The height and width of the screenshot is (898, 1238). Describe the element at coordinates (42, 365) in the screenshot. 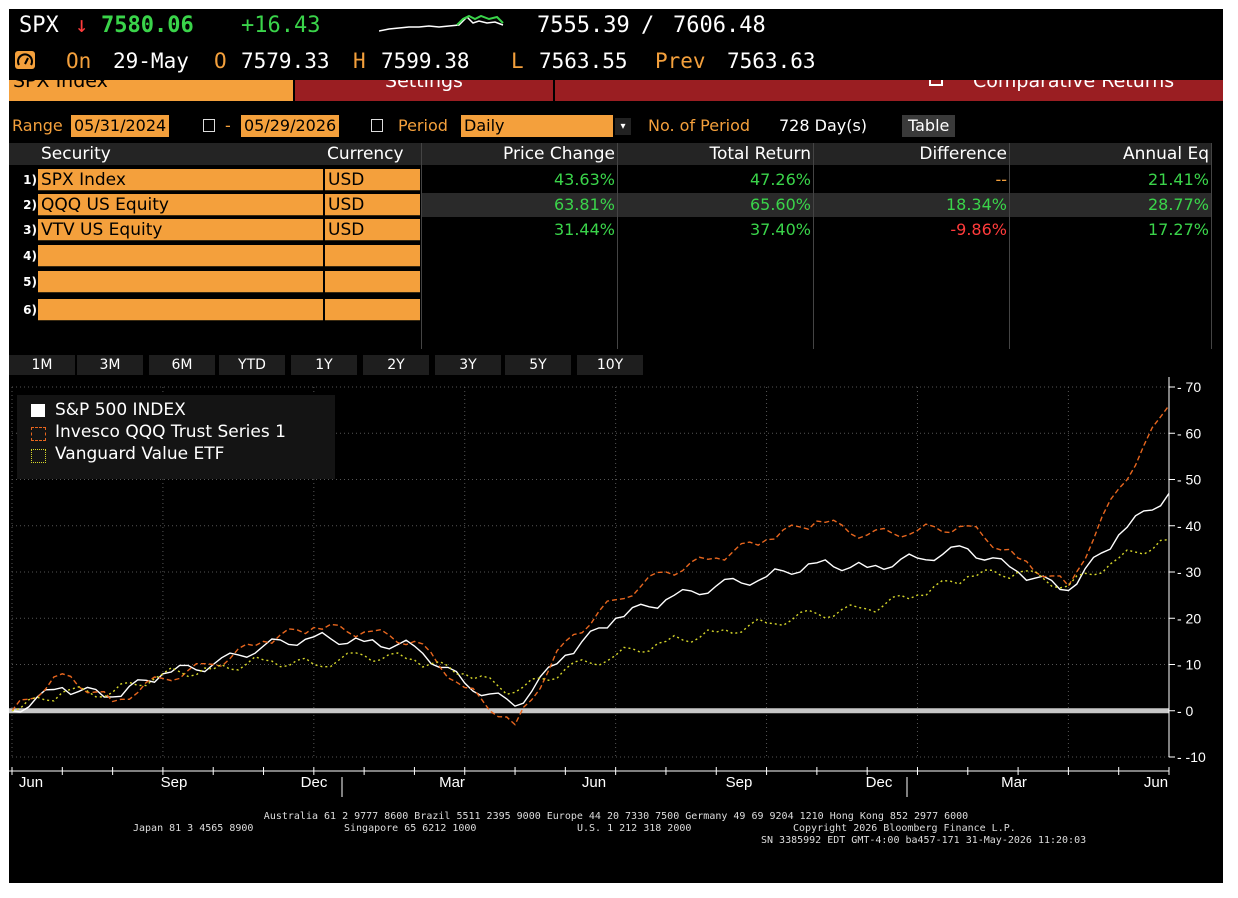

I see `period-button-1m: 1M` at that location.